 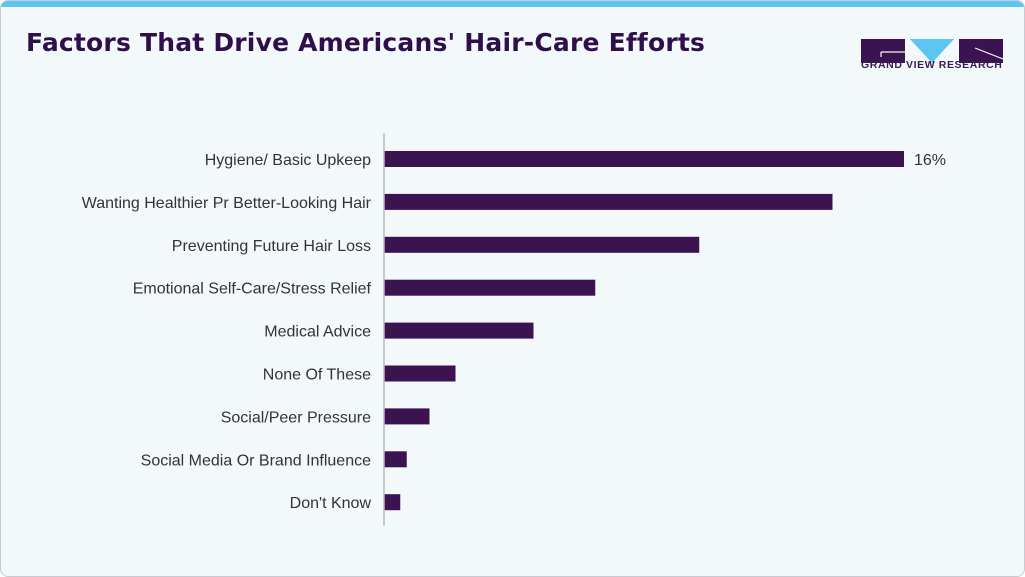 I want to click on grand-view-research-logo, so click(x=932, y=51).